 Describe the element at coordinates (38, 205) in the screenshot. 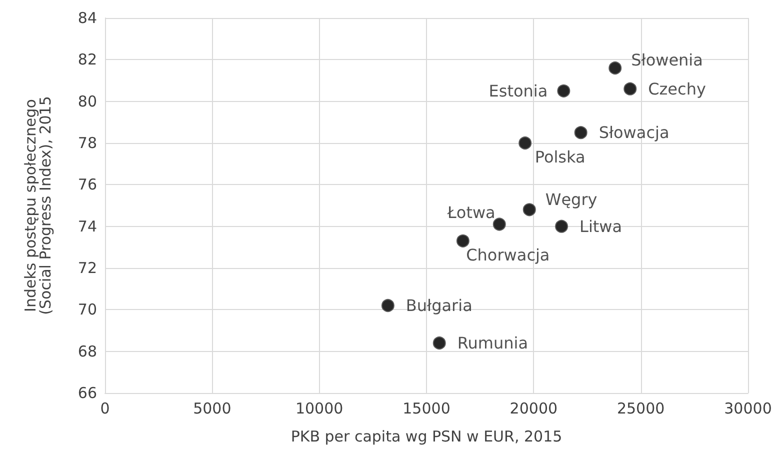

I see `y-axis-title: Indeks postępu społecznego (Social Progress Index), 2015` at that location.